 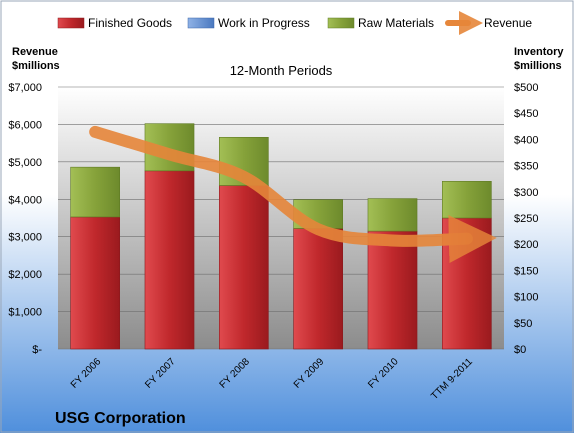 I want to click on right-tick-label: $150, so click(x=526, y=271).